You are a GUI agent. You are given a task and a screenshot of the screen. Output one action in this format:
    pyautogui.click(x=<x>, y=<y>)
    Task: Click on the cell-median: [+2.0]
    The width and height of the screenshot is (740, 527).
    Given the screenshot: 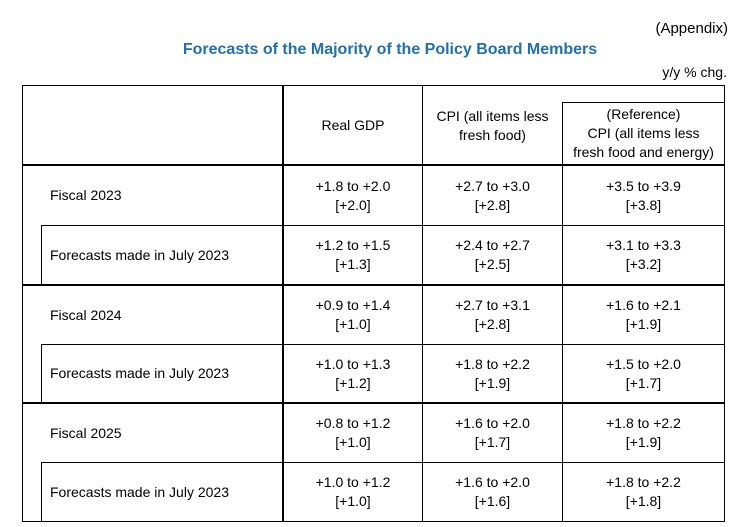 What is the action you would take?
    pyautogui.click(x=353, y=204)
    